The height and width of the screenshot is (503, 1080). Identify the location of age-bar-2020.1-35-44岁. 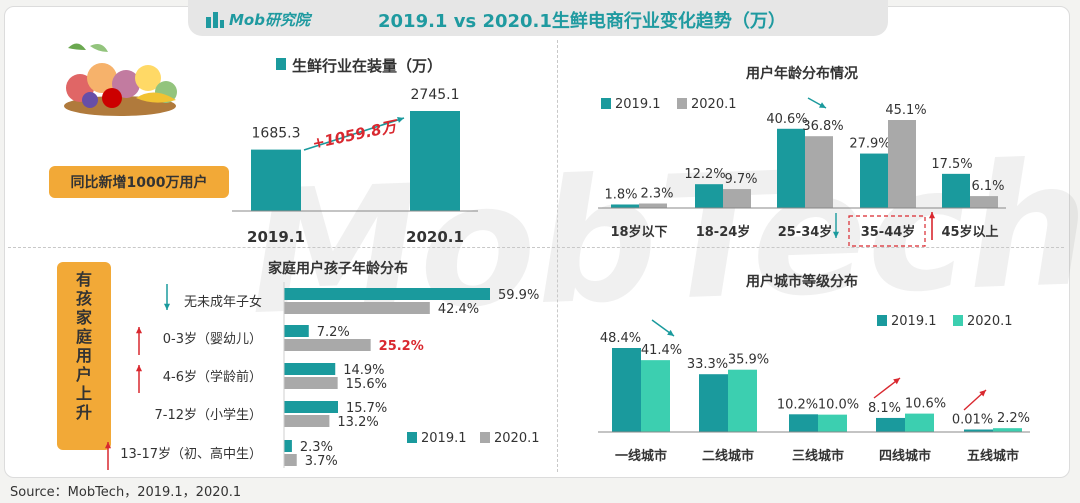
(902, 164).